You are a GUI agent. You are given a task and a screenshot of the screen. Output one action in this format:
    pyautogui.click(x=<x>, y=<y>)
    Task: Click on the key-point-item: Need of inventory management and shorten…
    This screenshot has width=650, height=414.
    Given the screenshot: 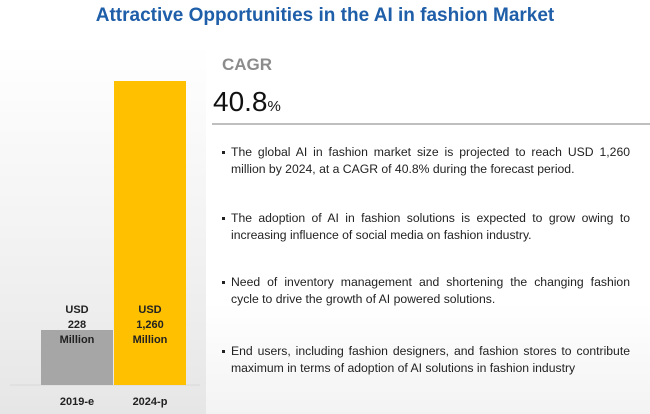 What is the action you would take?
    pyautogui.click(x=426, y=291)
    